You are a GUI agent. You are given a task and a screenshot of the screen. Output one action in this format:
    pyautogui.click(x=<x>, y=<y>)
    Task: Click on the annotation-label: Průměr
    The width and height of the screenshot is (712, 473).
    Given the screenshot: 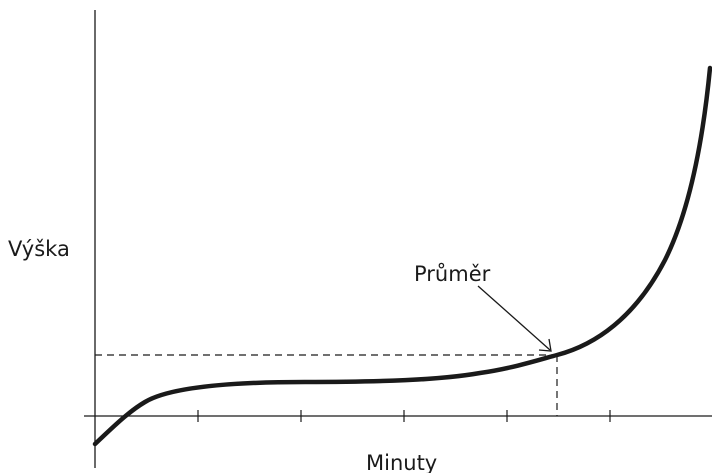 What is the action you would take?
    pyautogui.click(x=452, y=274)
    